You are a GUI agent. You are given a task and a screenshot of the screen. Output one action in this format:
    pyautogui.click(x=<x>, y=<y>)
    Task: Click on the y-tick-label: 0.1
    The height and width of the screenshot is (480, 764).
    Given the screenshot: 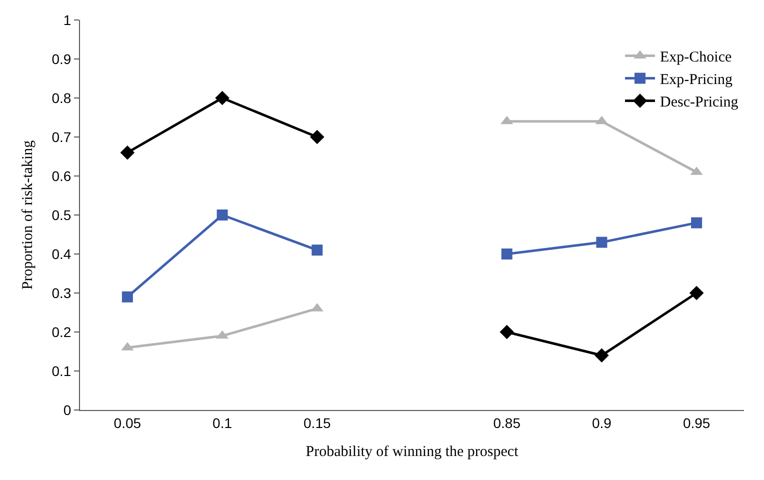 What is the action you would take?
    pyautogui.click(x=62, y=370)
    